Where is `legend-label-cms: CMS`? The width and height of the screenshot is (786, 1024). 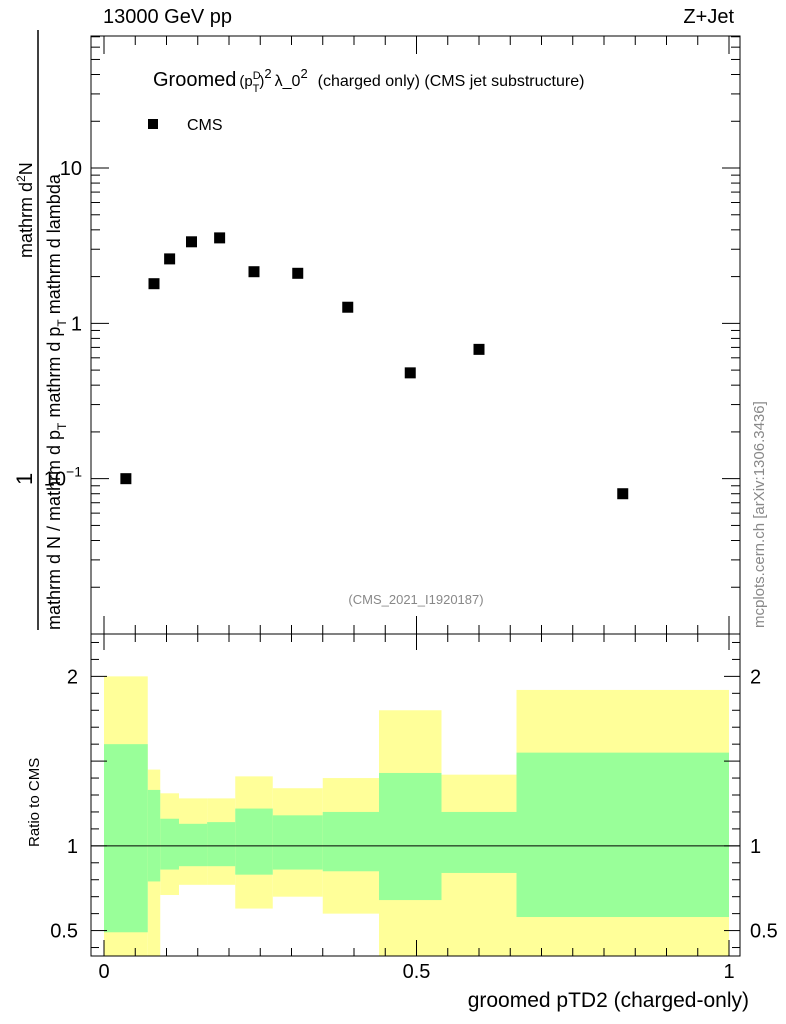 legend-label-cms: CMS is located at coordinates (205, 125).